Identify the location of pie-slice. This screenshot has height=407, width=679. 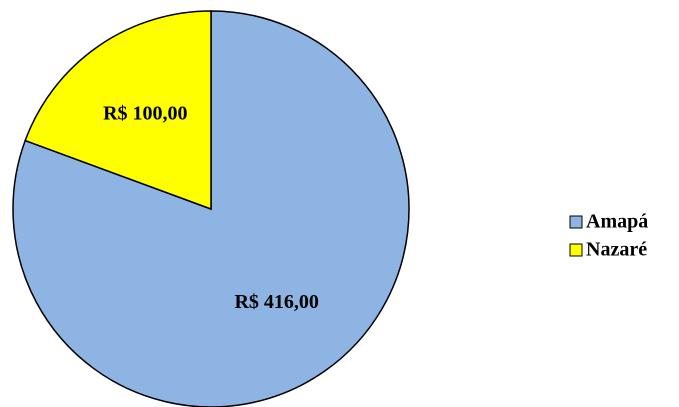
(118, 110).